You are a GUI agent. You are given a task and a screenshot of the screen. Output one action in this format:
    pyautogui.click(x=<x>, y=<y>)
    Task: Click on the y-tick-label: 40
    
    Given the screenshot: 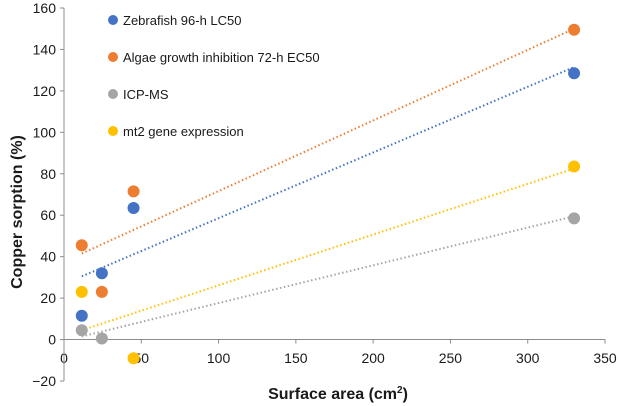 What is the action you would take?
    pyautogui.click(x=48, y=257)
    